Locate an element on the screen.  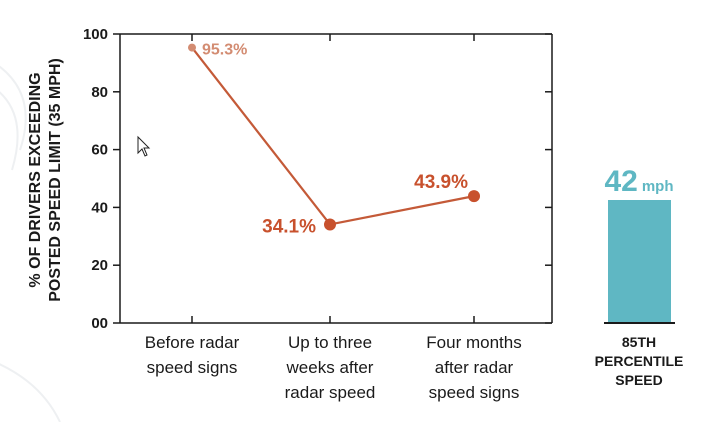
x-category-label: after radar is located at coordinates (474, 367).